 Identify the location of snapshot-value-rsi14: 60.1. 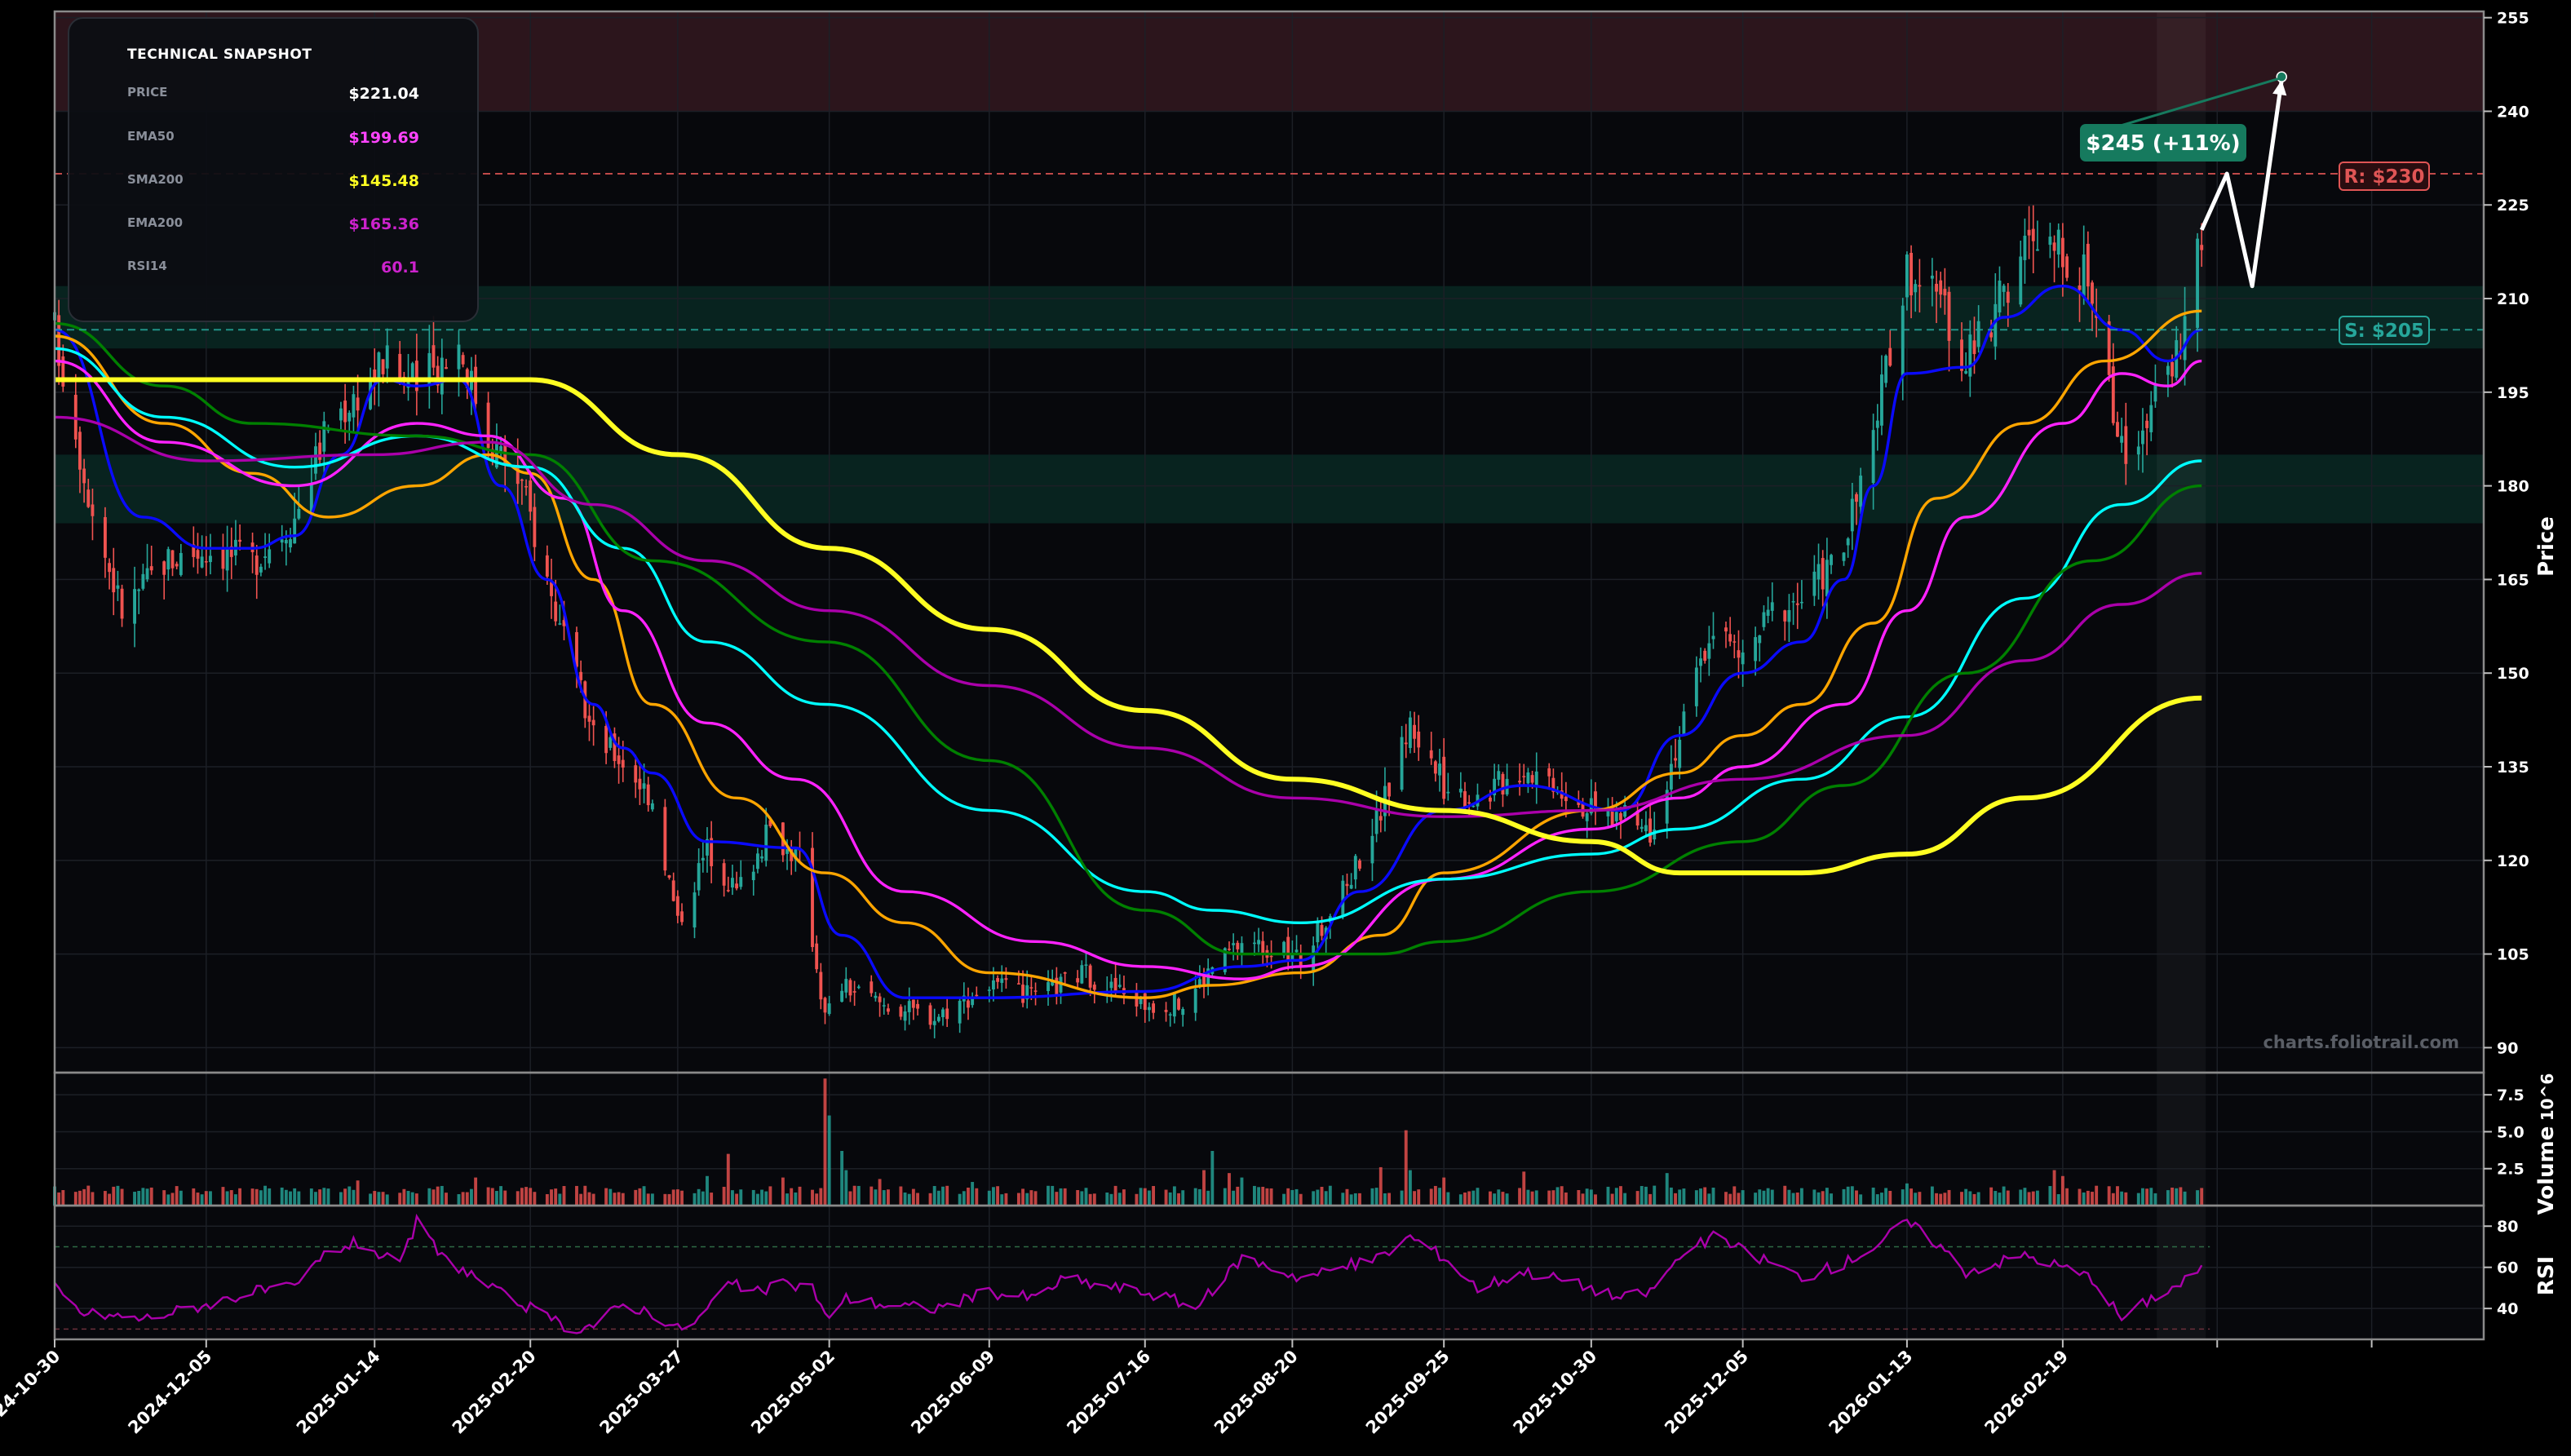
(400, 268).